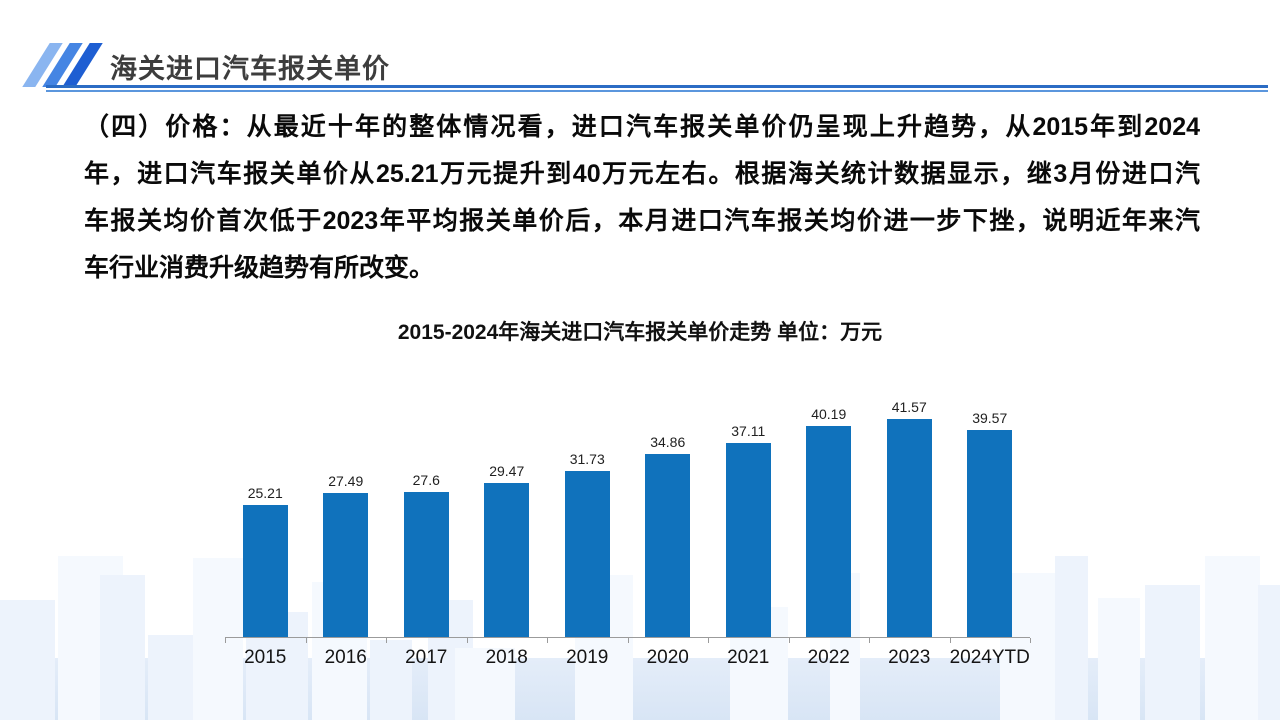 The height and width of the screenshot is (720, 1280). I want to click on bar-slot: 40.19, so click(829, 503).